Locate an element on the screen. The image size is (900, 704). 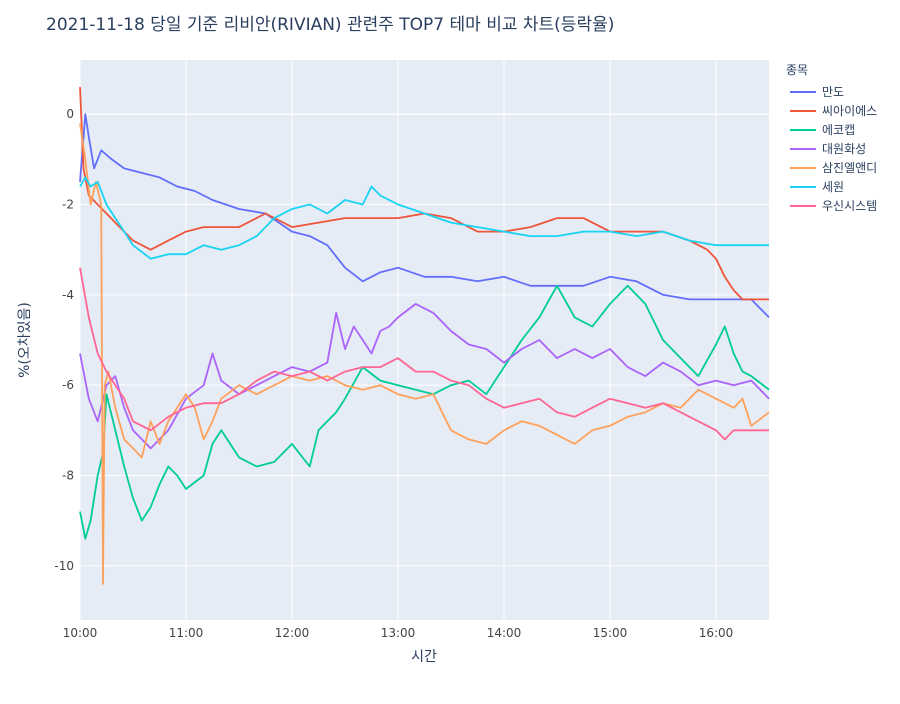
legend-label: 세원 is located at coordinates (833, 187).